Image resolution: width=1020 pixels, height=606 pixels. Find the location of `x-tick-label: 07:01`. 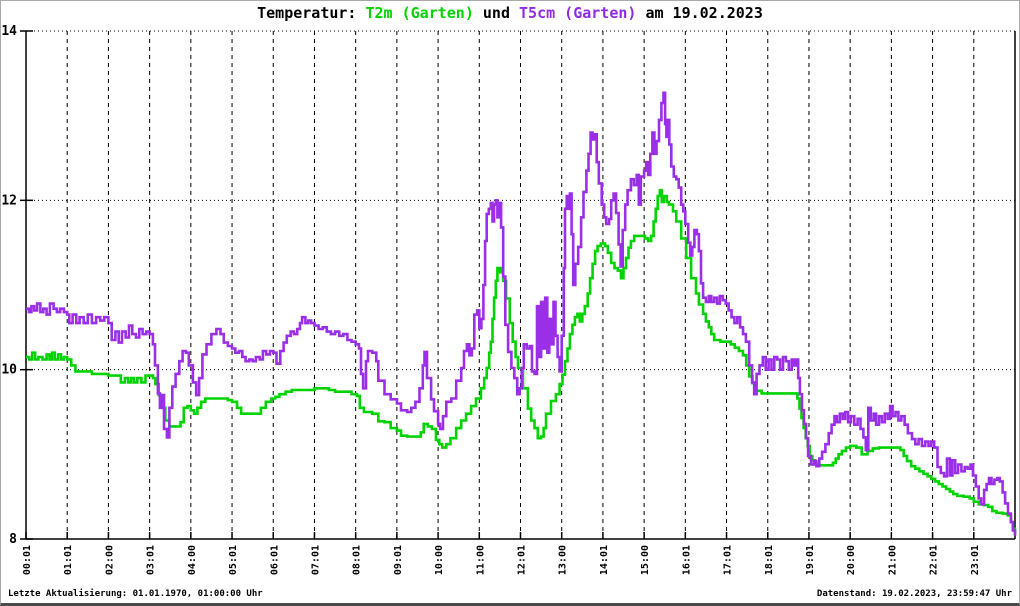

x-tick-label: 07:01 is located at coordinates (315, 560).